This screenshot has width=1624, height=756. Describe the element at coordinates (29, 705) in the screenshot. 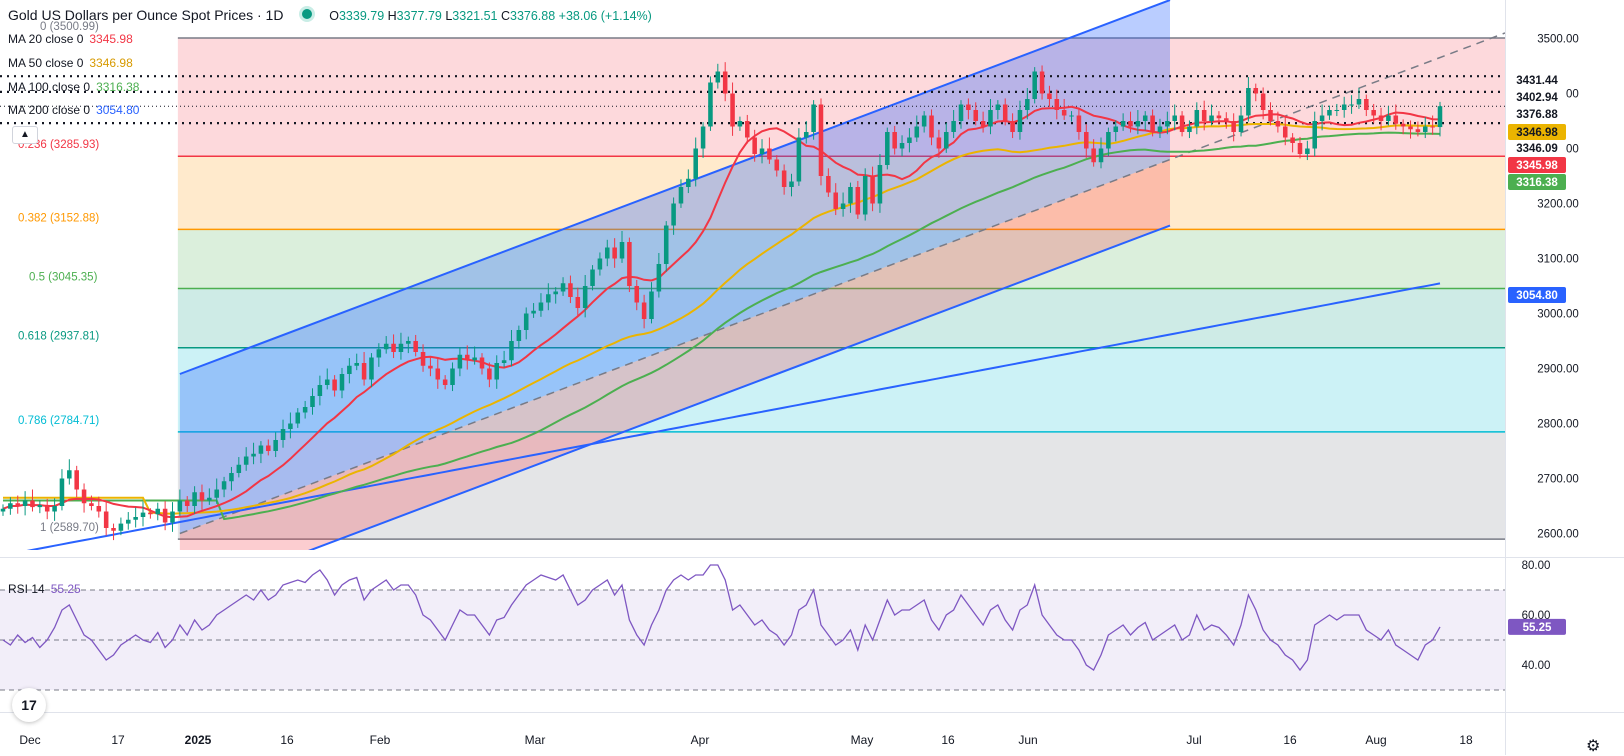

I see `tradingview-logo-icon: 17` at that location.